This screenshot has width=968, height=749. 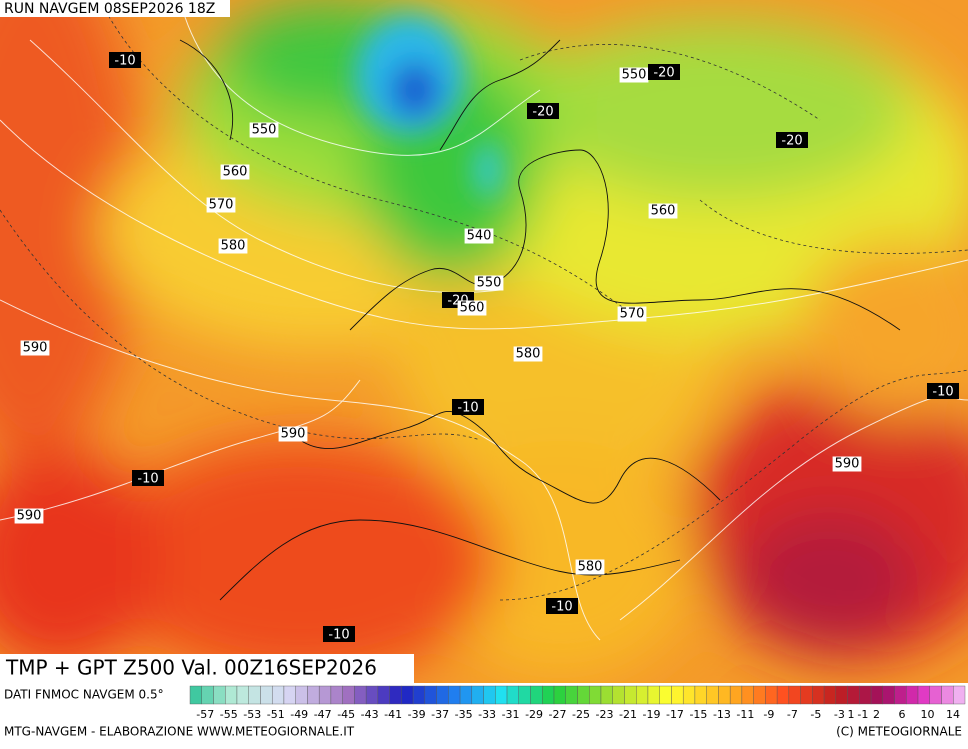 I want to click on colorbar-label: -53, so click(x=252, y=714).